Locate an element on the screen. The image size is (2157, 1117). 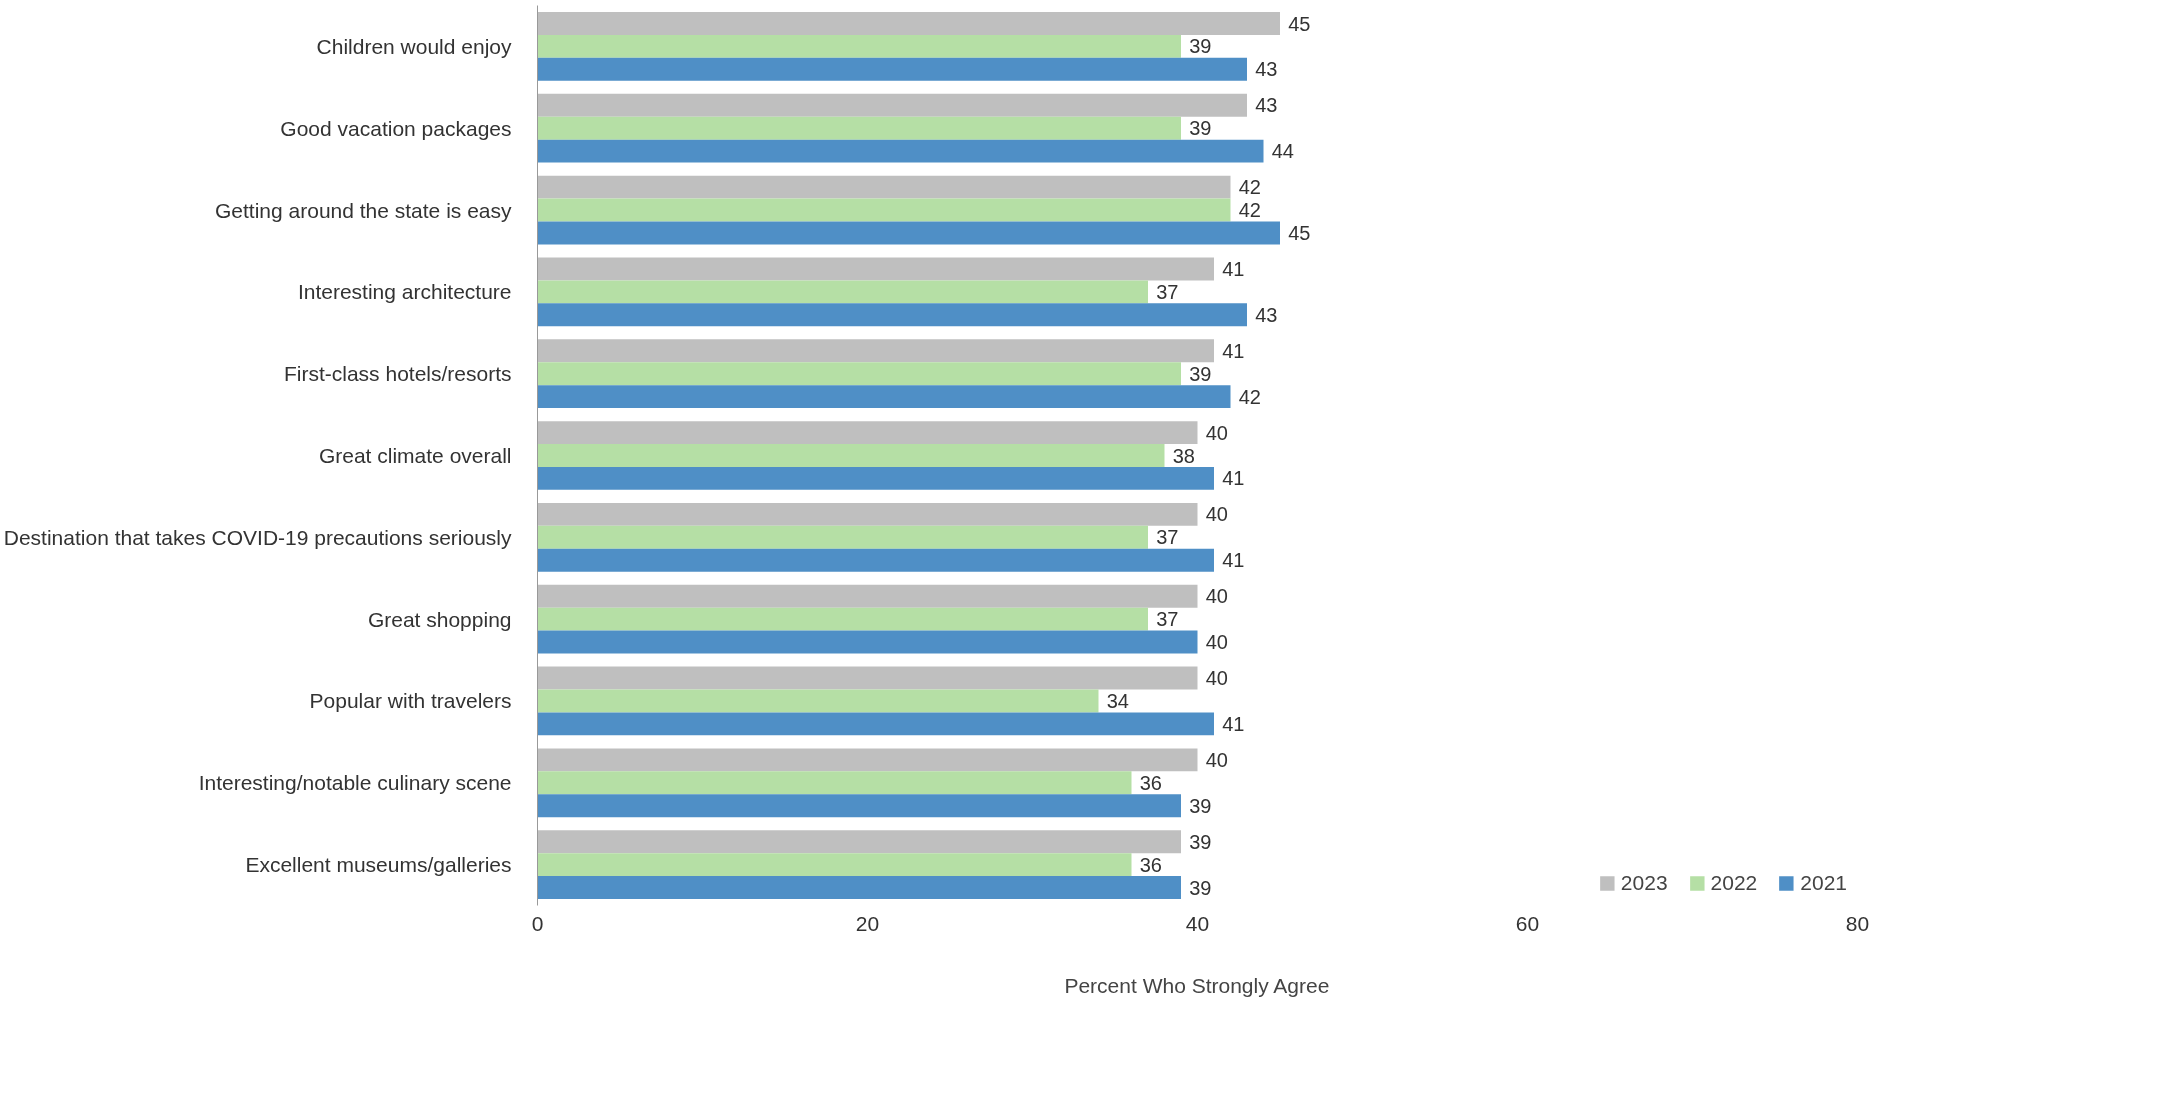
y-tick-label: Interesting architecture is located at coordinates (404, 292).